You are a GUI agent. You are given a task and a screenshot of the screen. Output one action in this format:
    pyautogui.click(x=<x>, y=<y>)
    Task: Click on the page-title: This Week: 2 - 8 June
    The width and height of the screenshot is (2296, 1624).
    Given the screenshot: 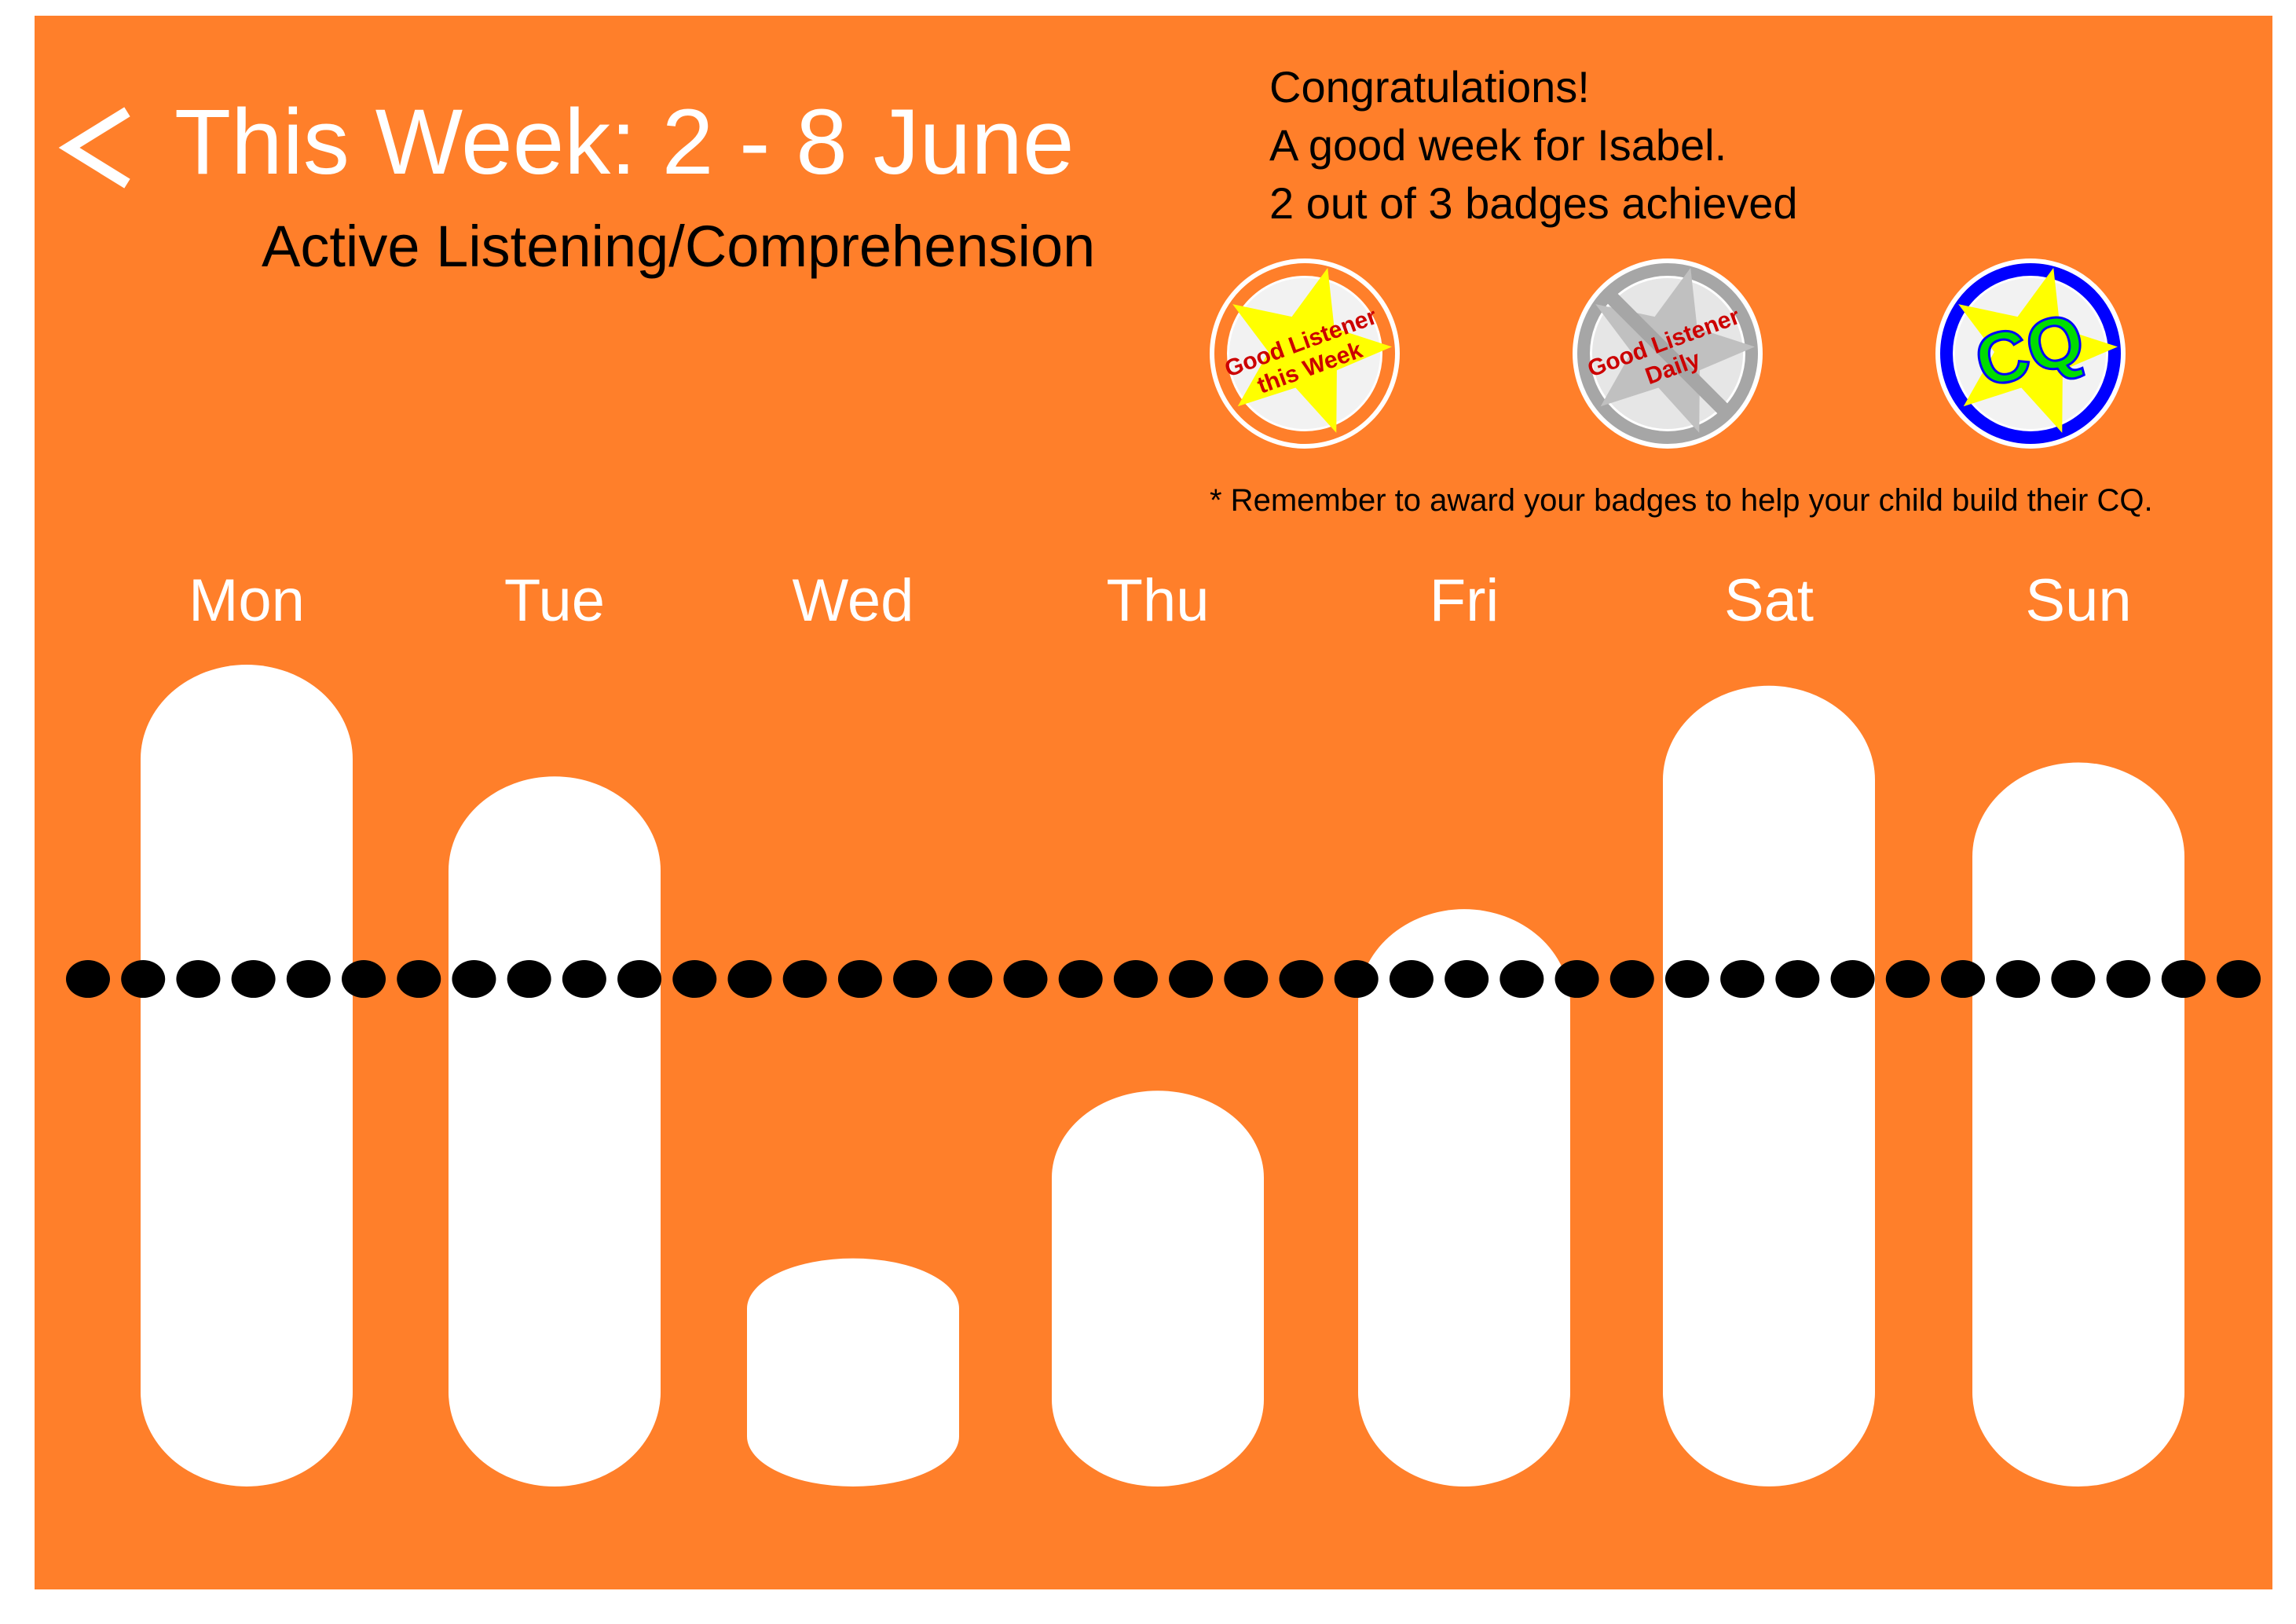 What is the action you would take?
    pyautogui.click(x=624, y=142)
    